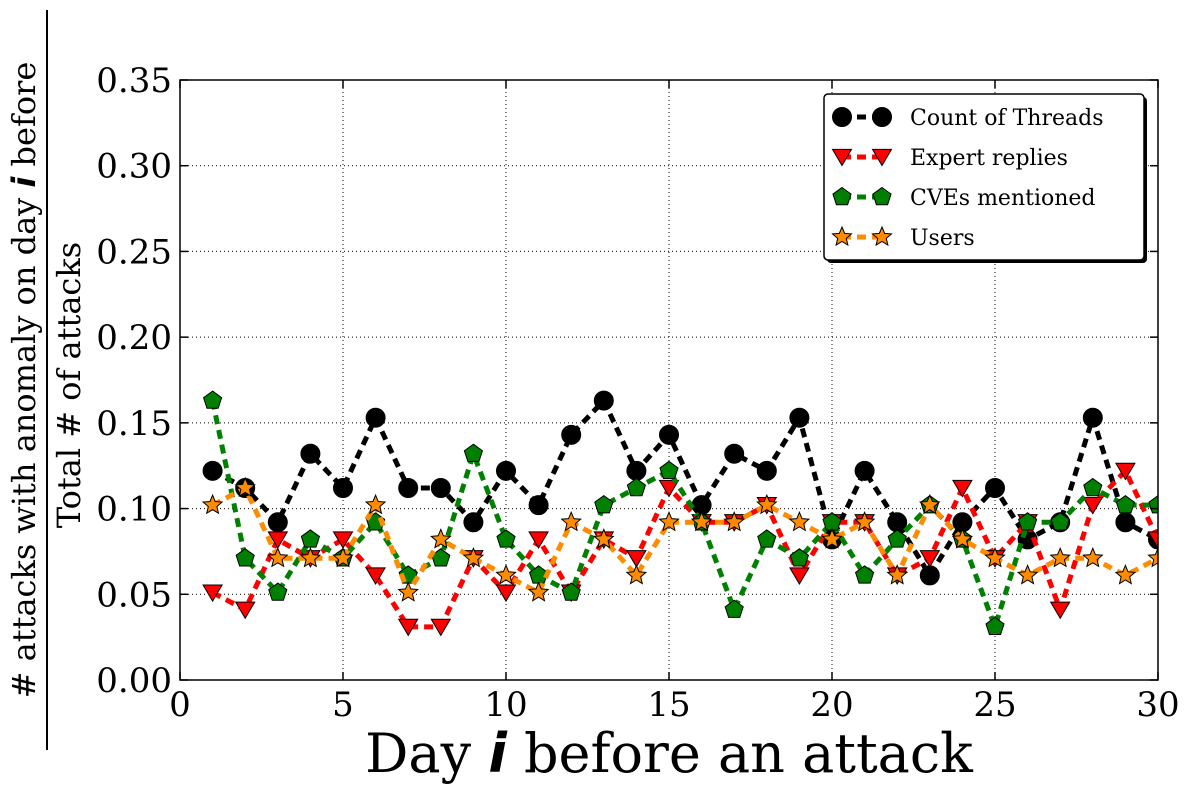 The height and width of the screenshot is (800, 1200). I want to click on y-axis-label-denominator: Total # of attacks, so click(69, 385).